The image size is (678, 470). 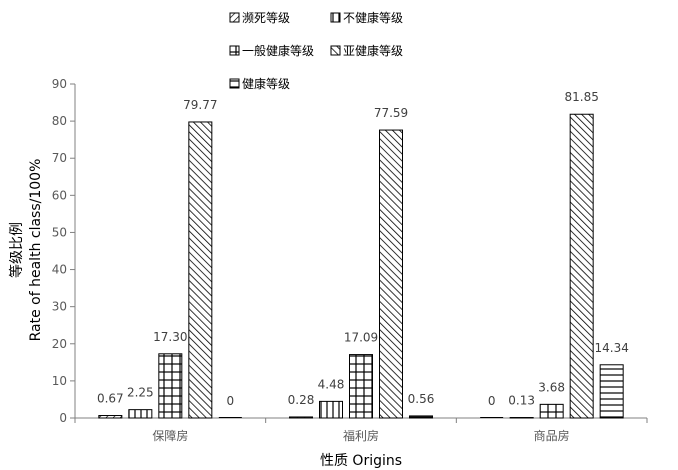 What do you see at coordinates (64, 251) in the screenshot?
I see `y-axis: 0 10 20 30 40 50 60 70 80 90` at bounding box center [64, 251].